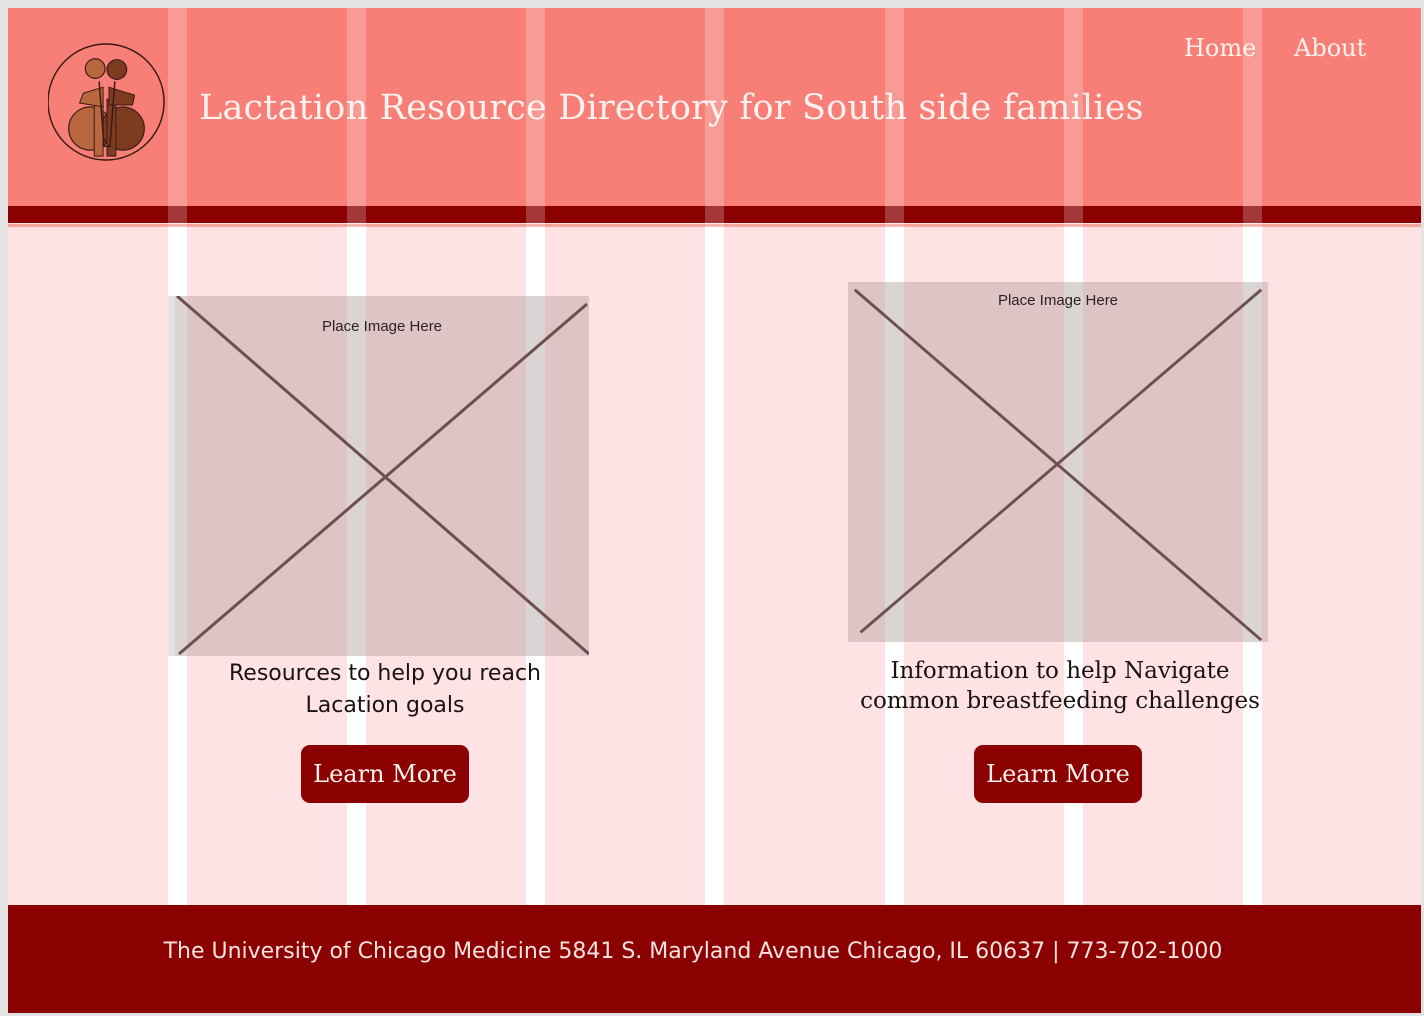 The width and height of the screenshot is (1424, 1016). Describe the element at coordinates (385, 705) in the screenshot. I see `card-caption-line: Lacation goals` at that location.